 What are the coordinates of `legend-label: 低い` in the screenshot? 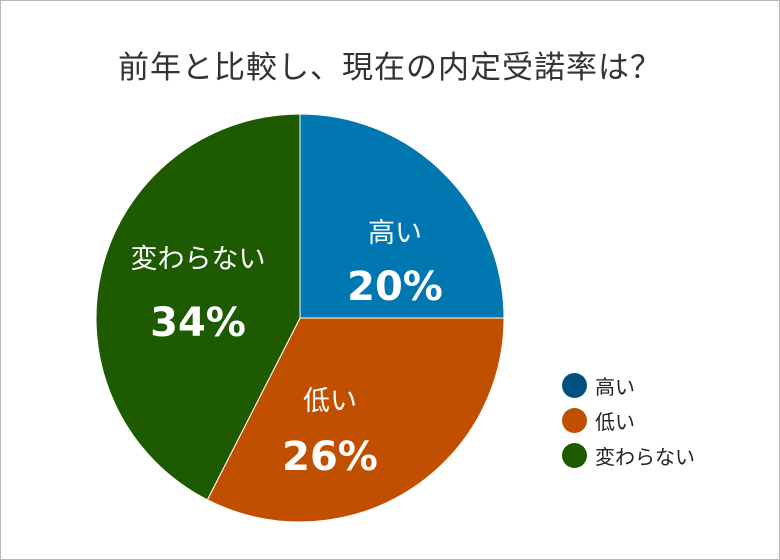 It's located at (615, 422).